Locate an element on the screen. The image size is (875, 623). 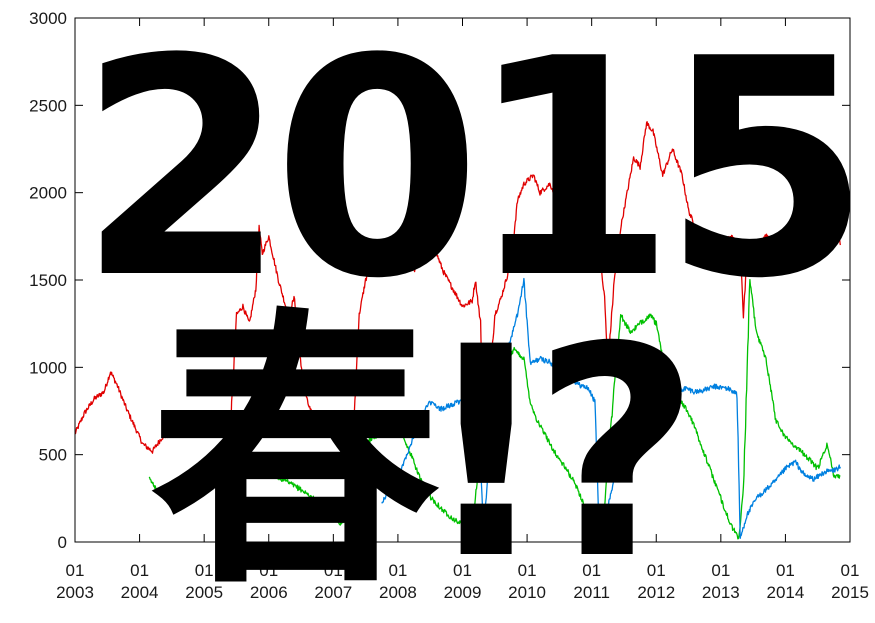
x-tick-label: 01 2010 is located at coordinates (527, 581).